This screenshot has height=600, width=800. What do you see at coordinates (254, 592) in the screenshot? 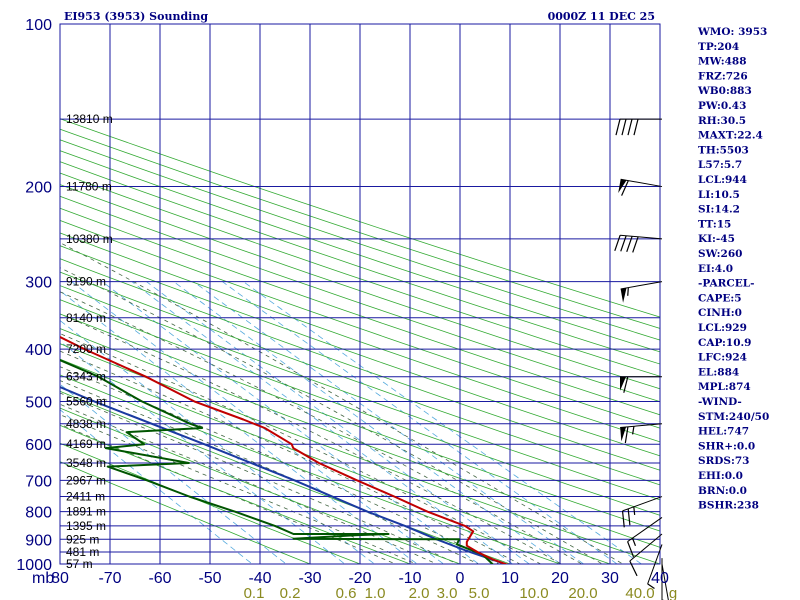
I see `mixing-ratio-label: 0.1` at bounding box center [254, 592].